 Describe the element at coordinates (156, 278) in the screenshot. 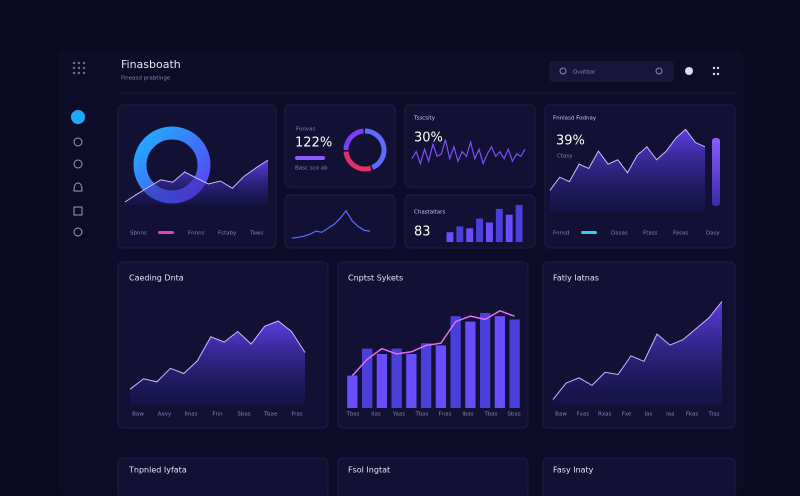

I see `card-title: Caeding Dnta` at that location.